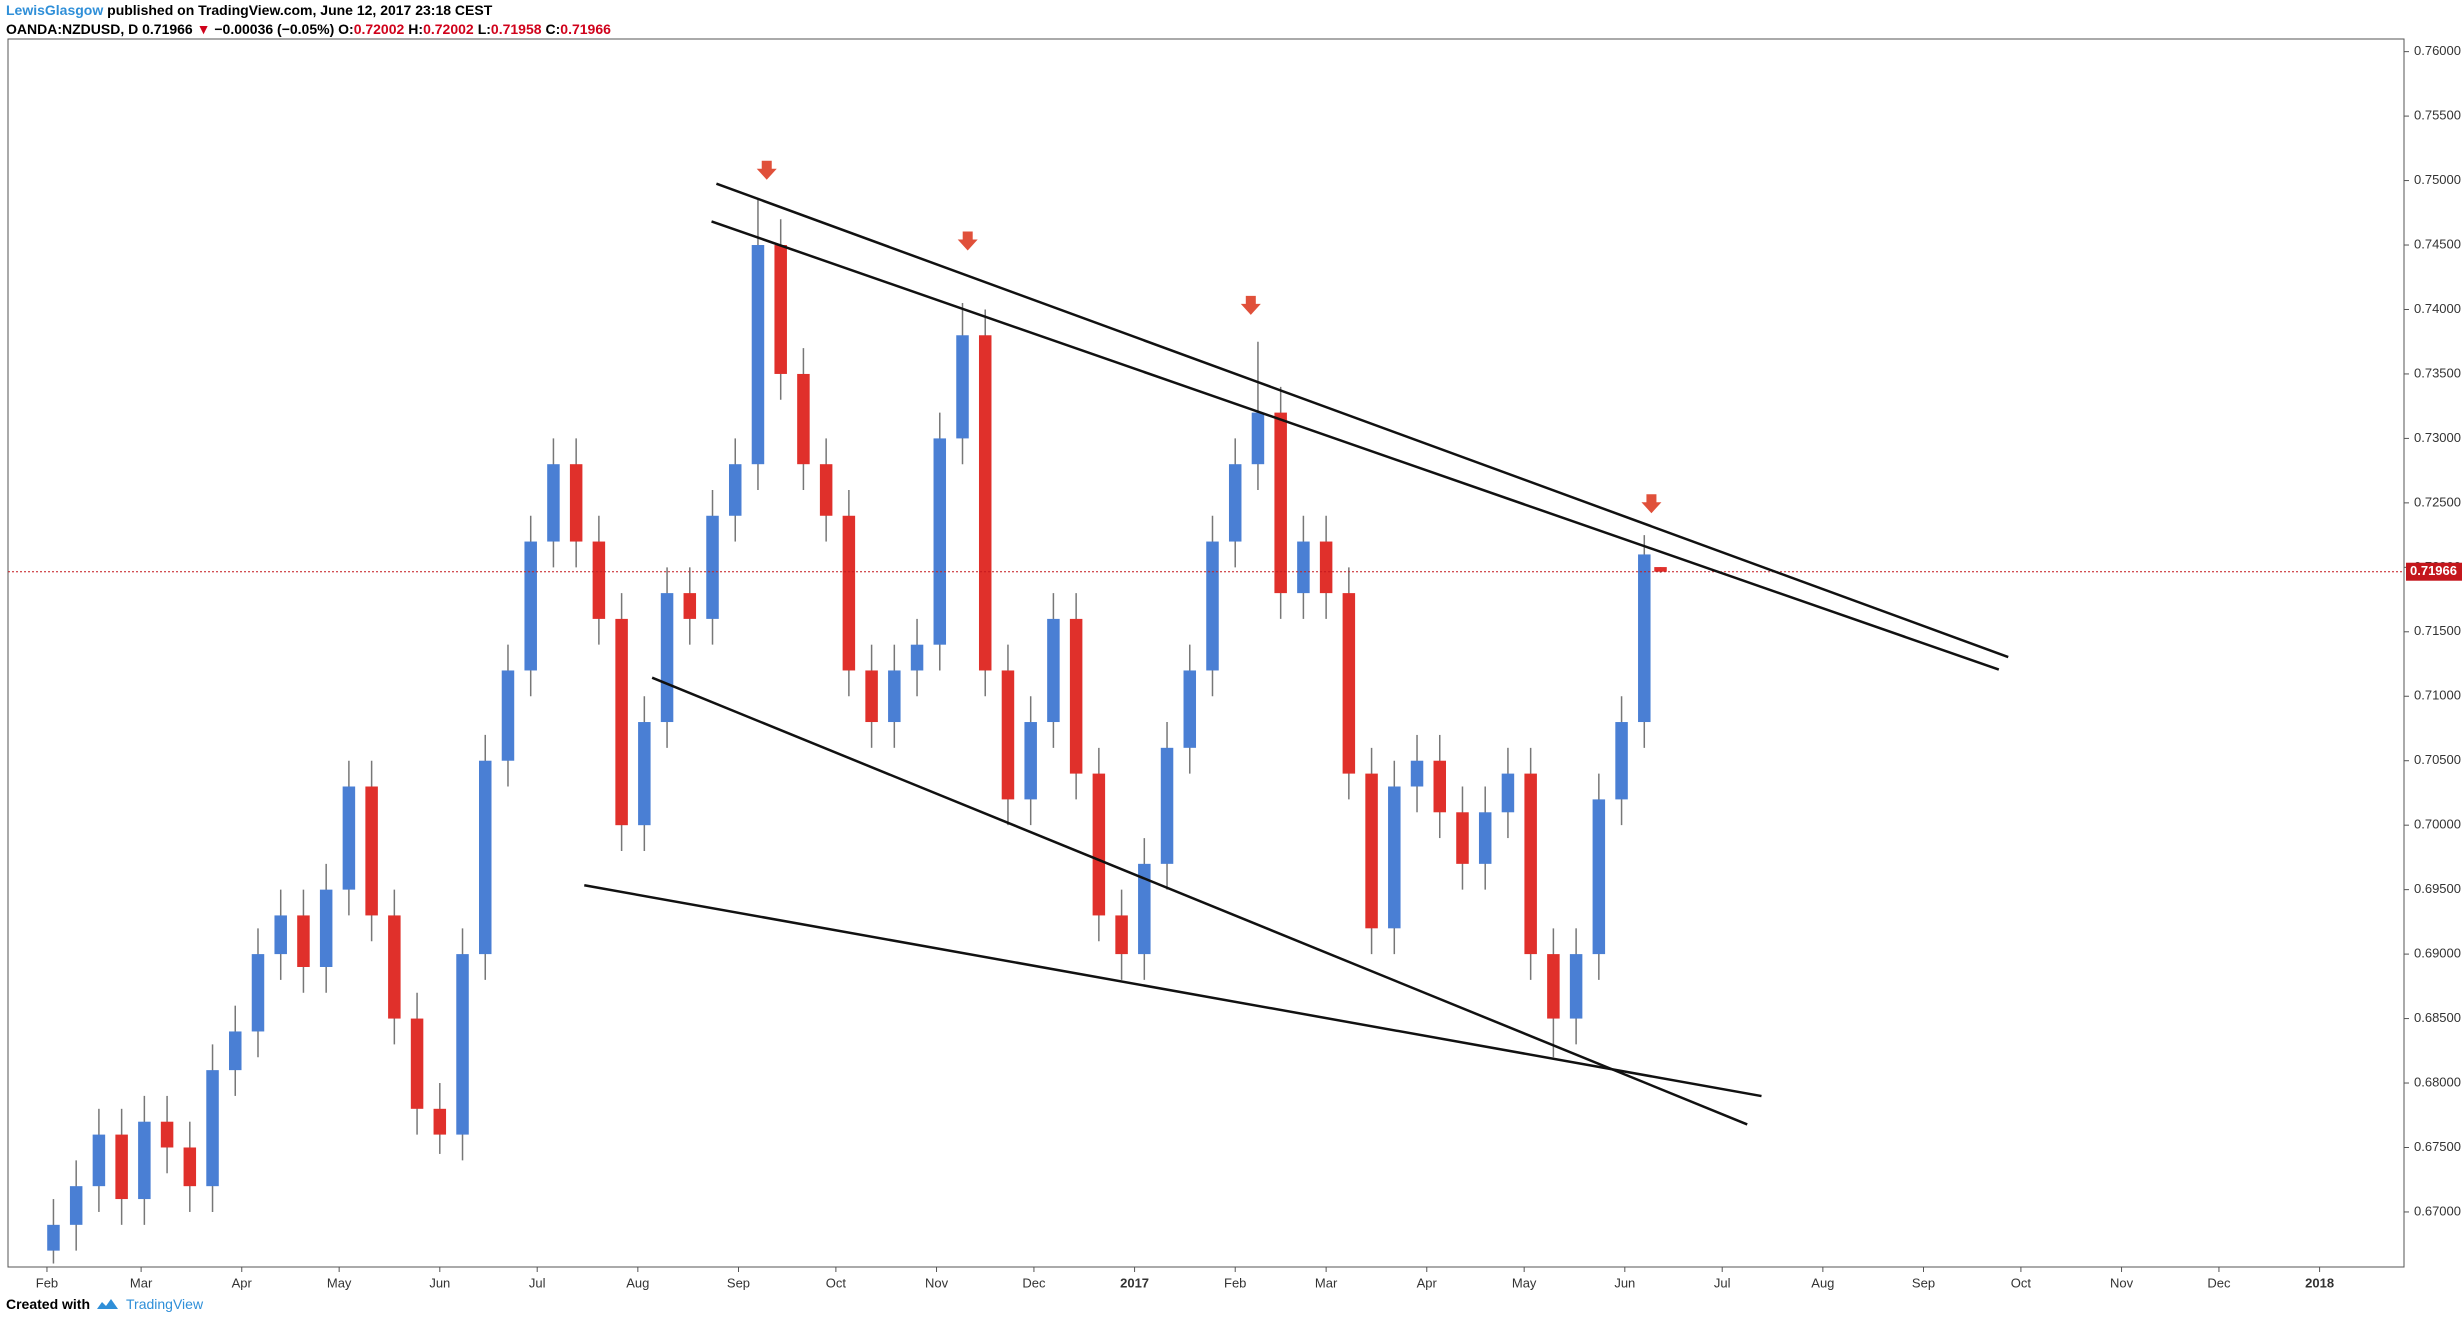 The height and width of the screenshot is (1325, 2464). Describe the element at coordinates (55, 10) in the screenshot. I see `author: LewisGlasgow` at that location.